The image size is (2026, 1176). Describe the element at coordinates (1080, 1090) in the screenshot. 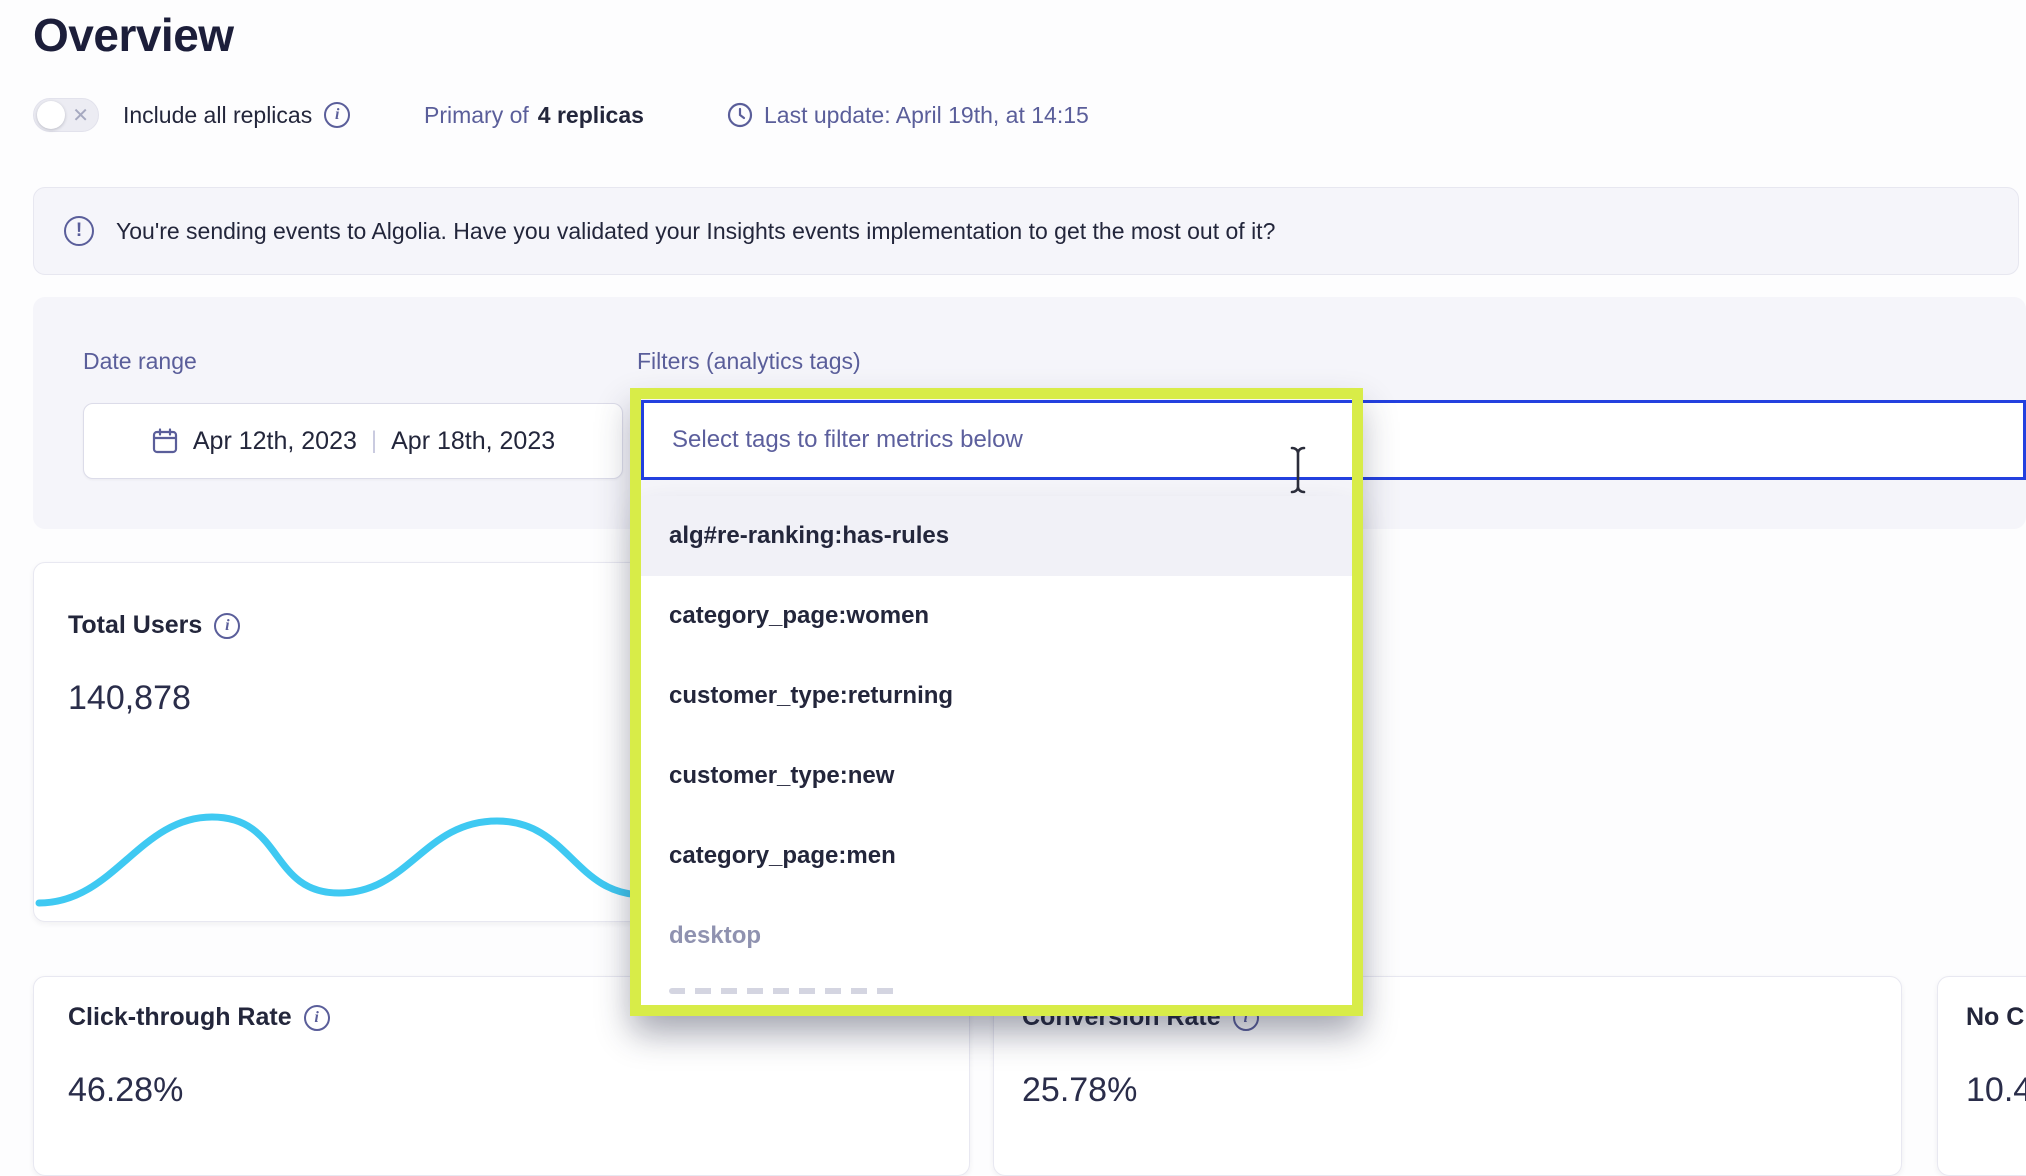

I see `conversion-value: 25.78%` at that location.